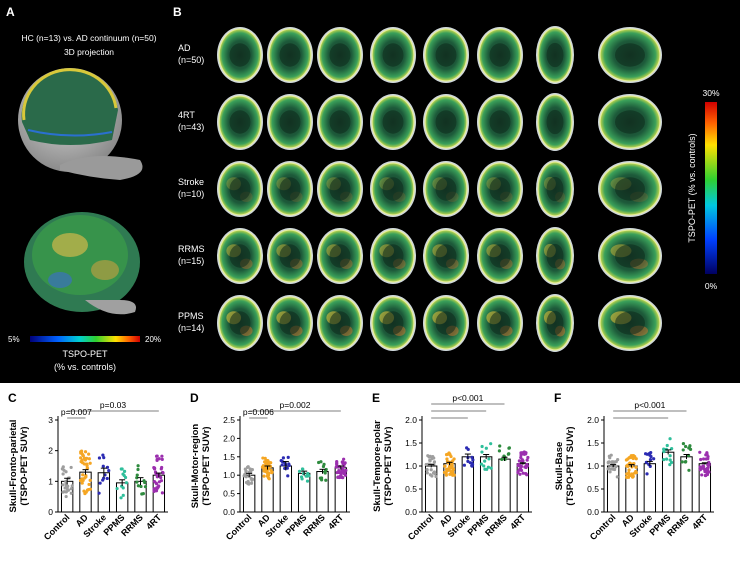 This screenshot has height=579, width=740. I want to click on panel-a-colorbar-min: 5%, so click(14, 339).